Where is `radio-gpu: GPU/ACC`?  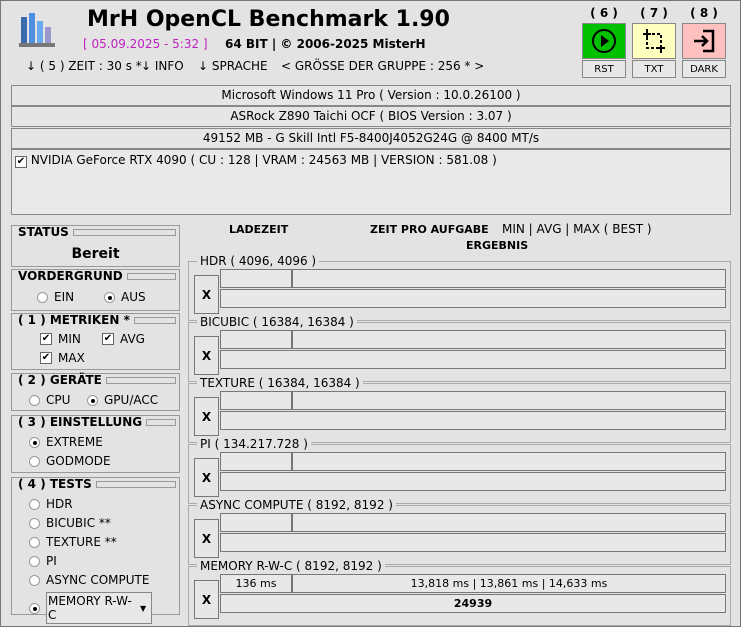 radio-gpu: GPU/ACC is located at coordinates (122, 400).